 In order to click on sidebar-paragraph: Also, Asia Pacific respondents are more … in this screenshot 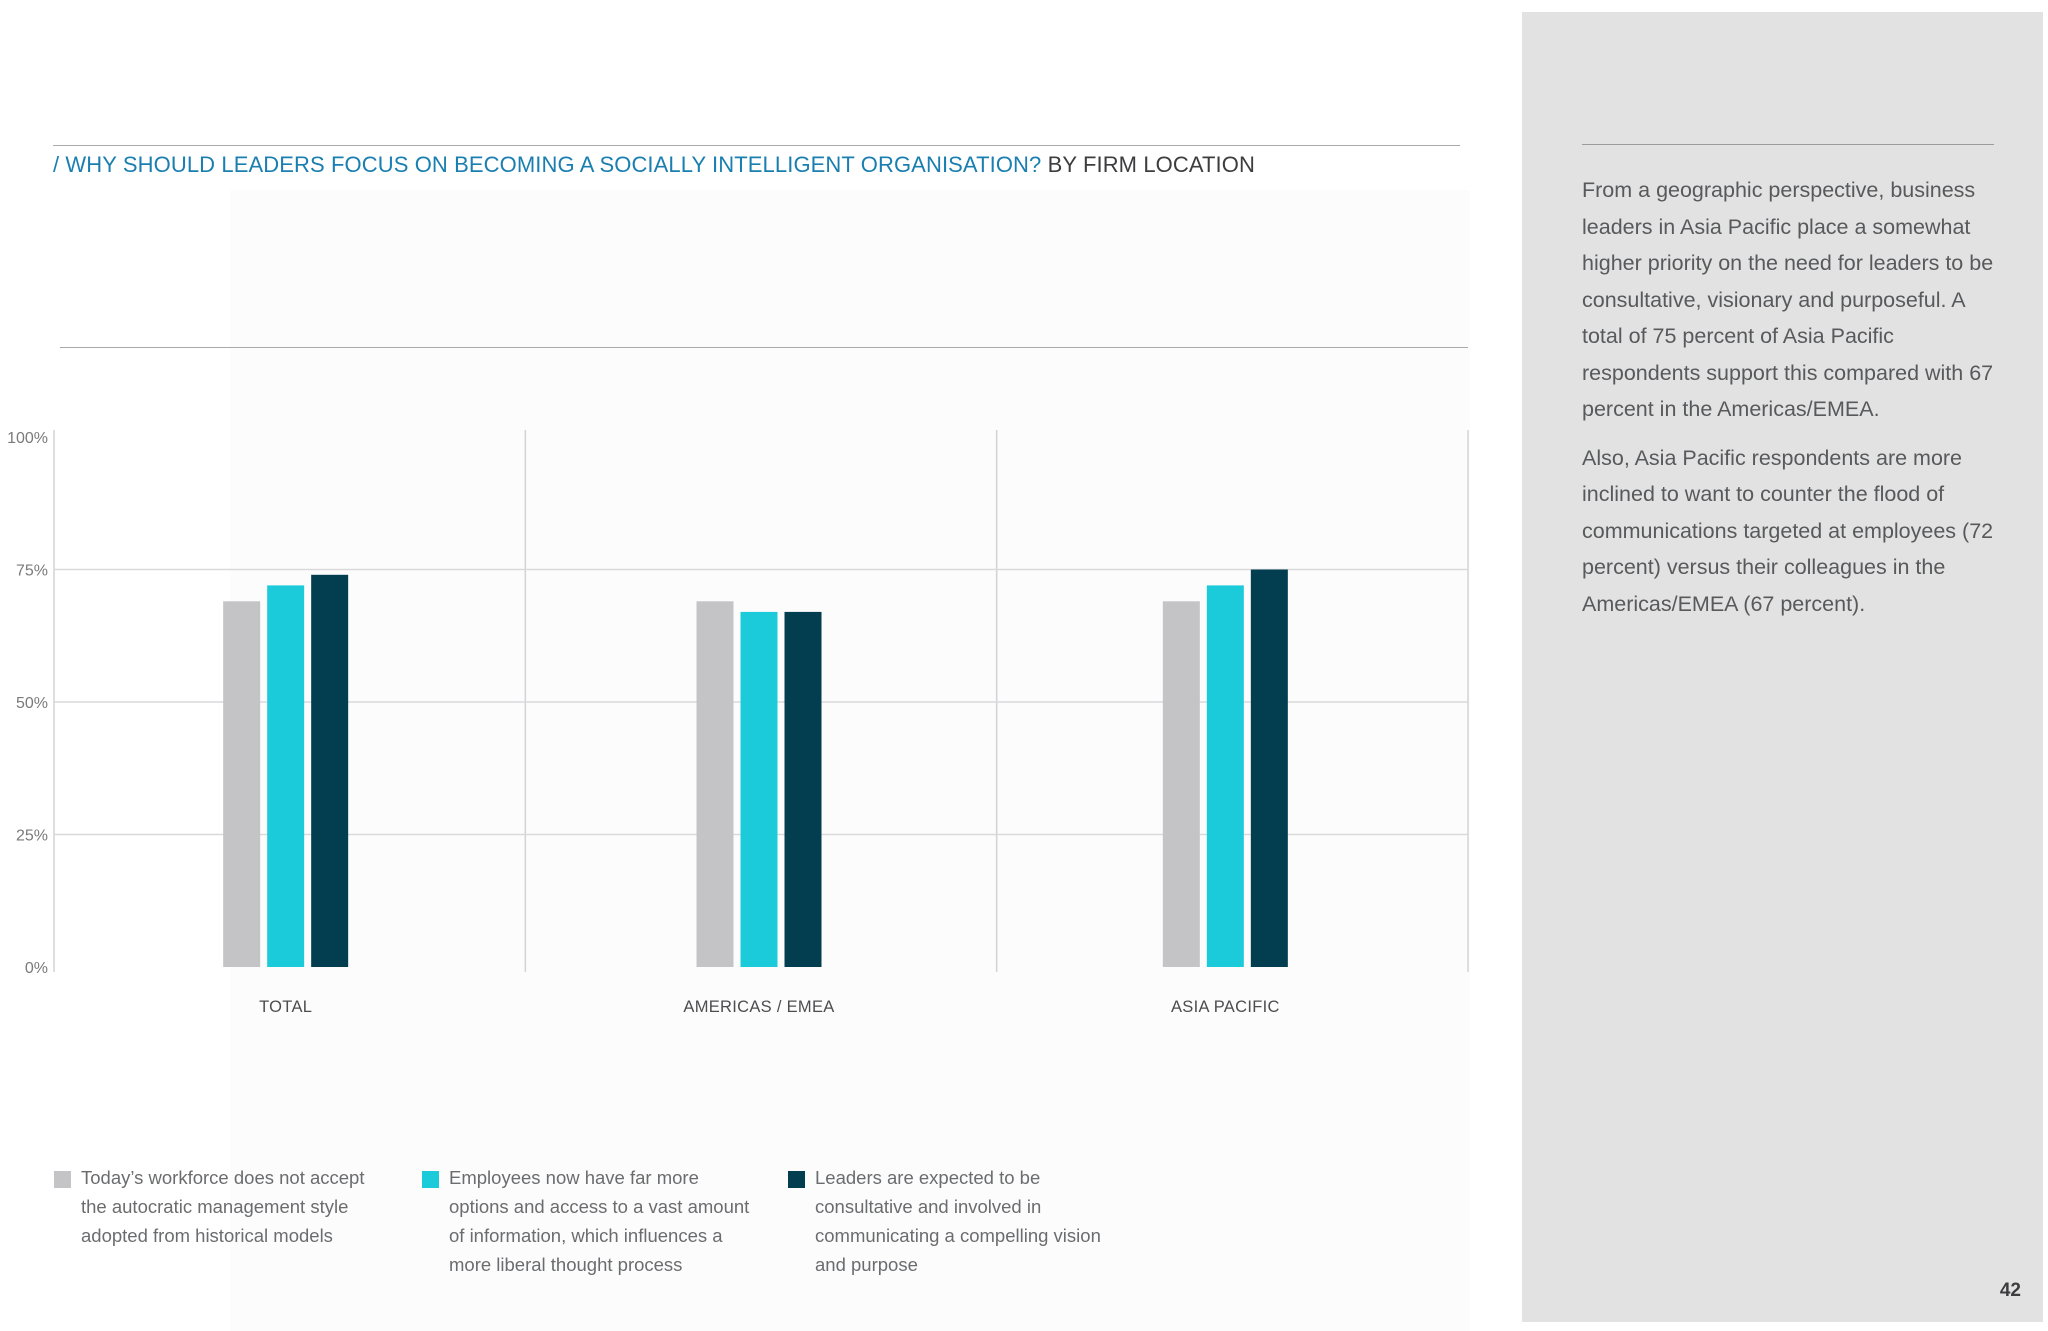, I will do `click(1788, 530)`.